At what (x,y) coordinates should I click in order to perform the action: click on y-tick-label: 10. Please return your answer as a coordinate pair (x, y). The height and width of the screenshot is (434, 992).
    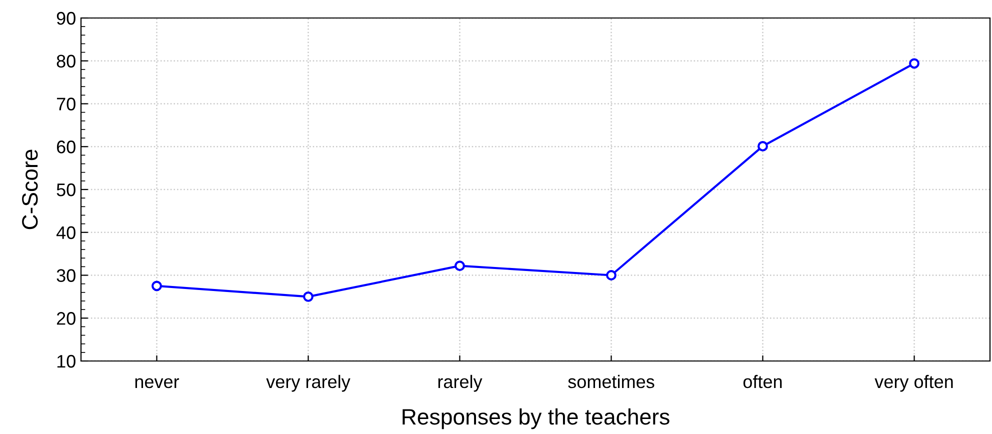
    Looking at the image, I should click on (66, 361).